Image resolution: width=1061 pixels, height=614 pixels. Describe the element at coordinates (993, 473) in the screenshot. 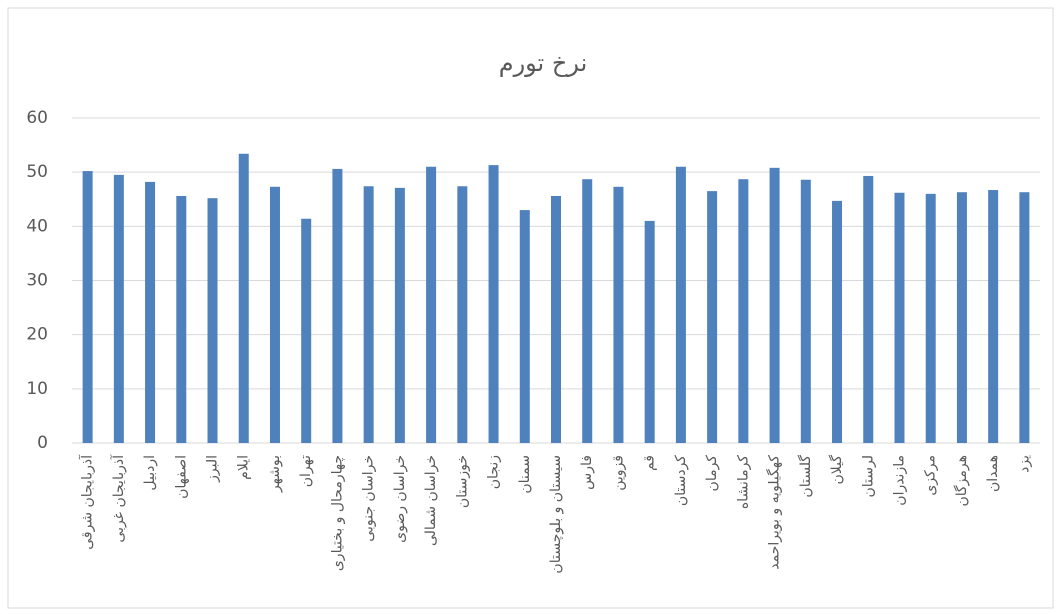

I see `x-tick-label: همدان` at that location.